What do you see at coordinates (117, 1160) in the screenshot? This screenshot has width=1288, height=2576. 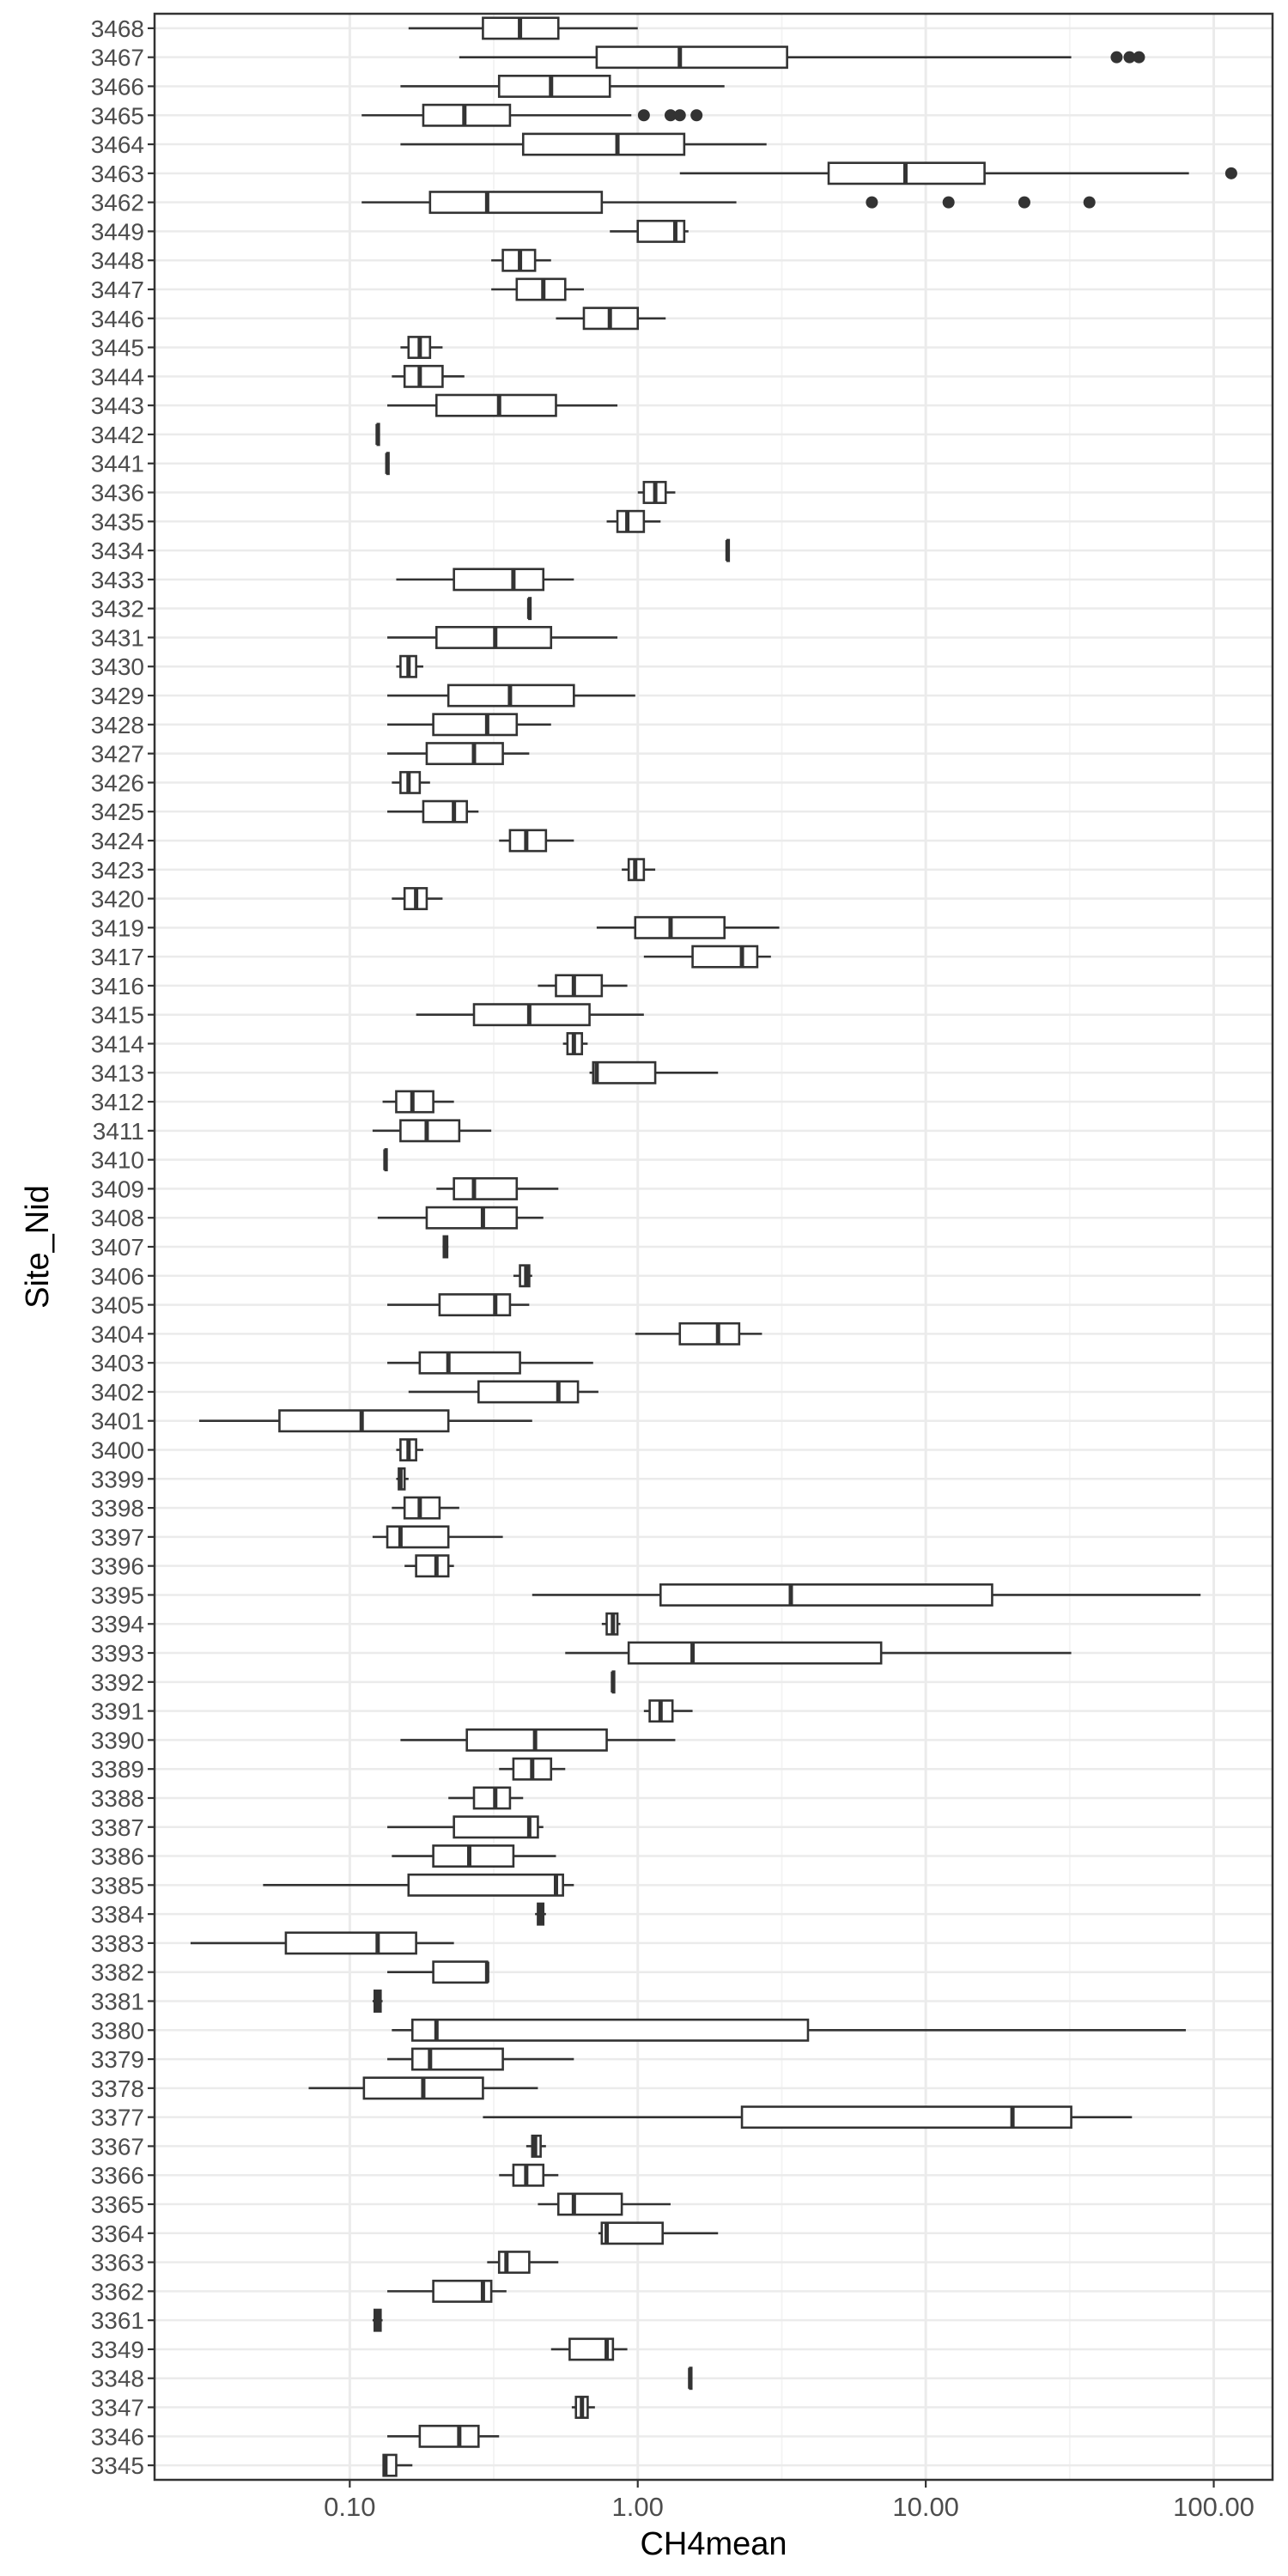 I see `y-tick-label: 3410` at bounding box center [117, 1160].